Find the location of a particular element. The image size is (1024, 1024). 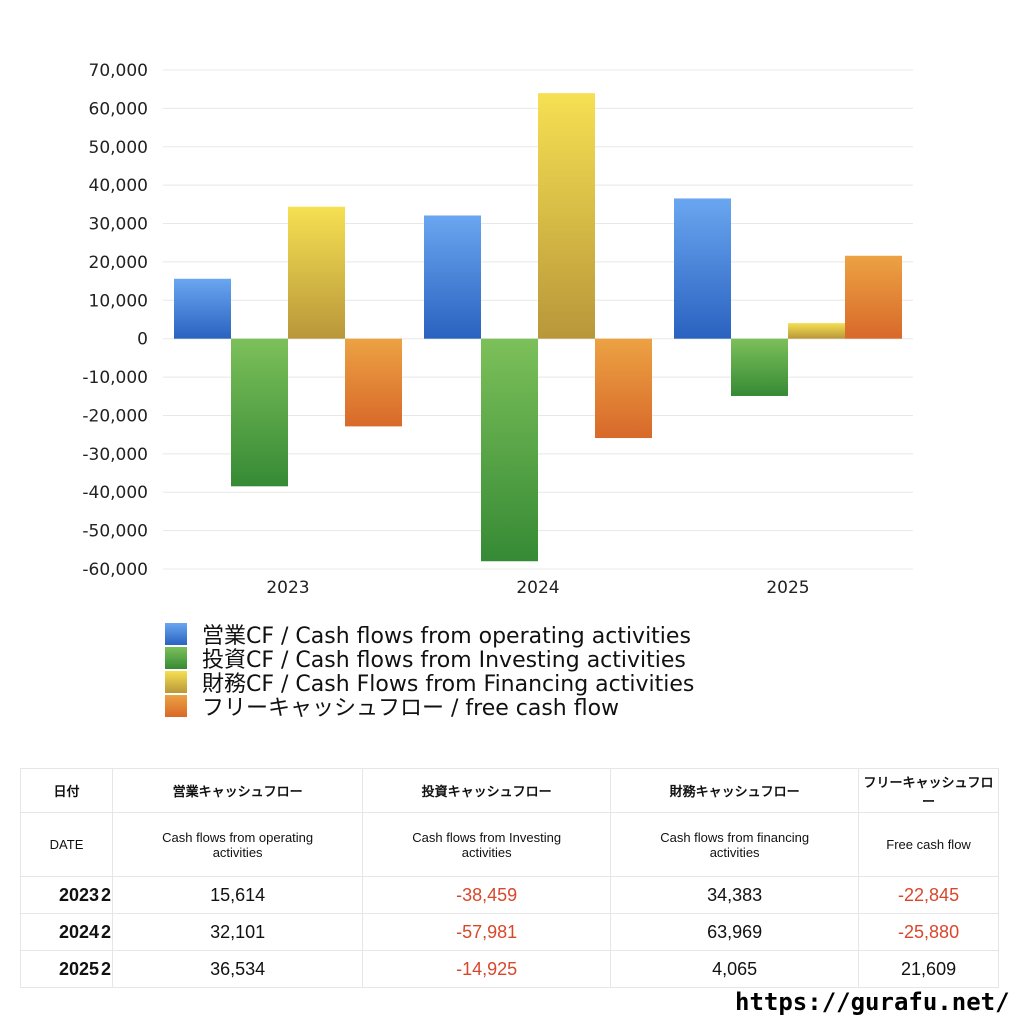

y-tick-label: -60,000 is located at coordinates (115, 570).